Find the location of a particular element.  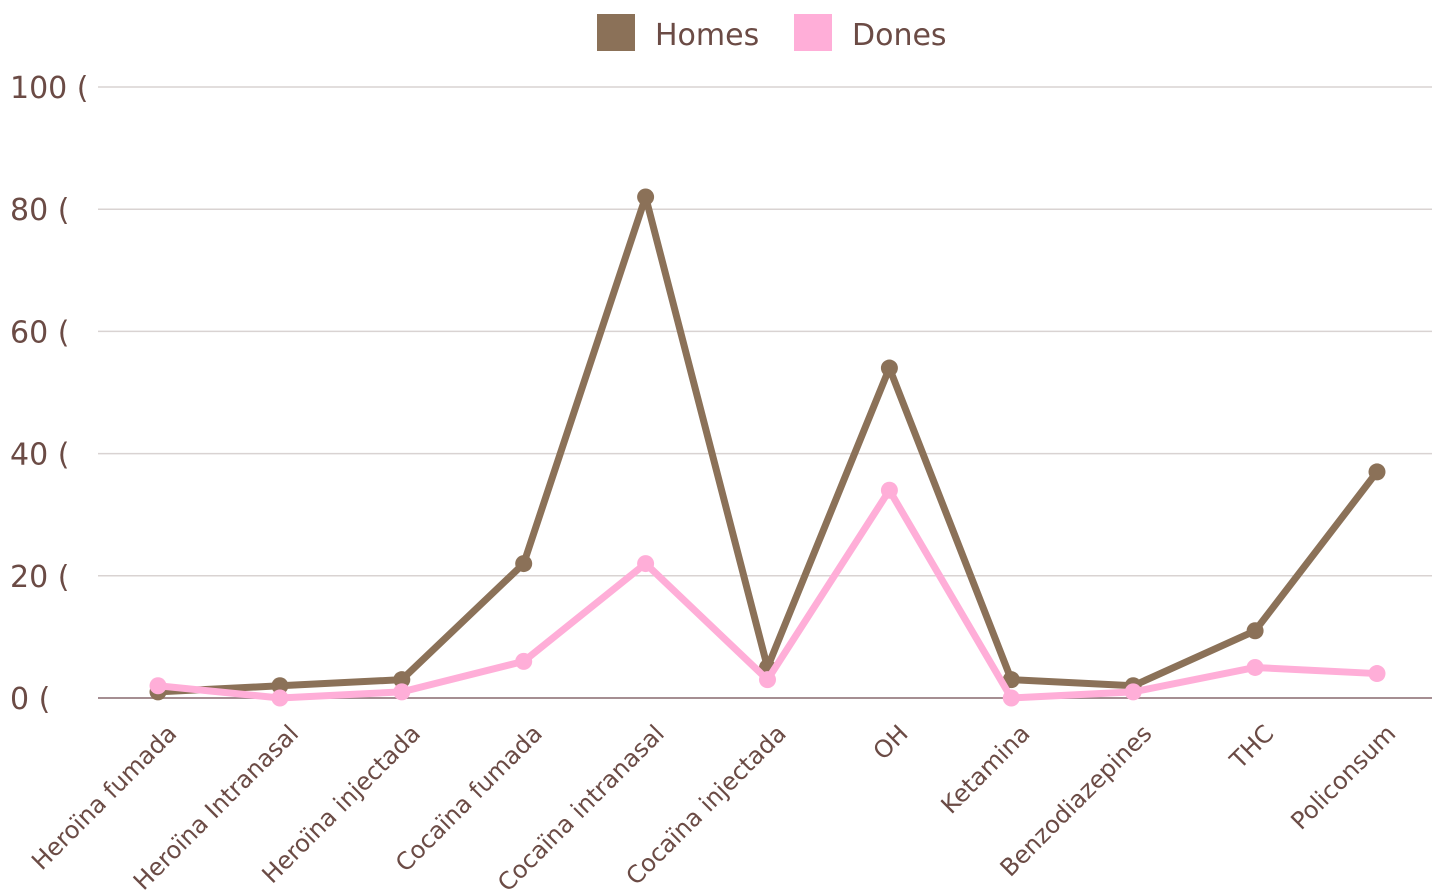

y-tick-label: 0 ( is located at coordinates (30, 699).